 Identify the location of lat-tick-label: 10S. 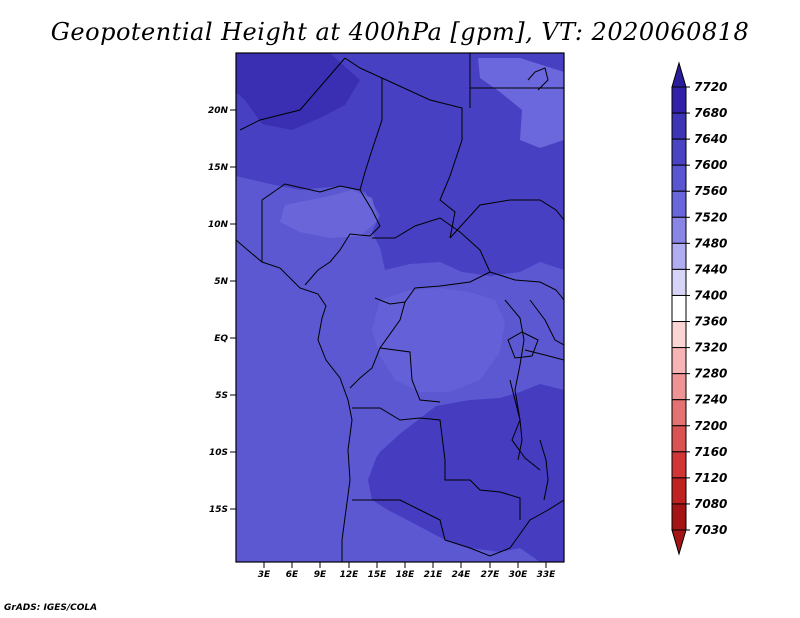
(218, 453).